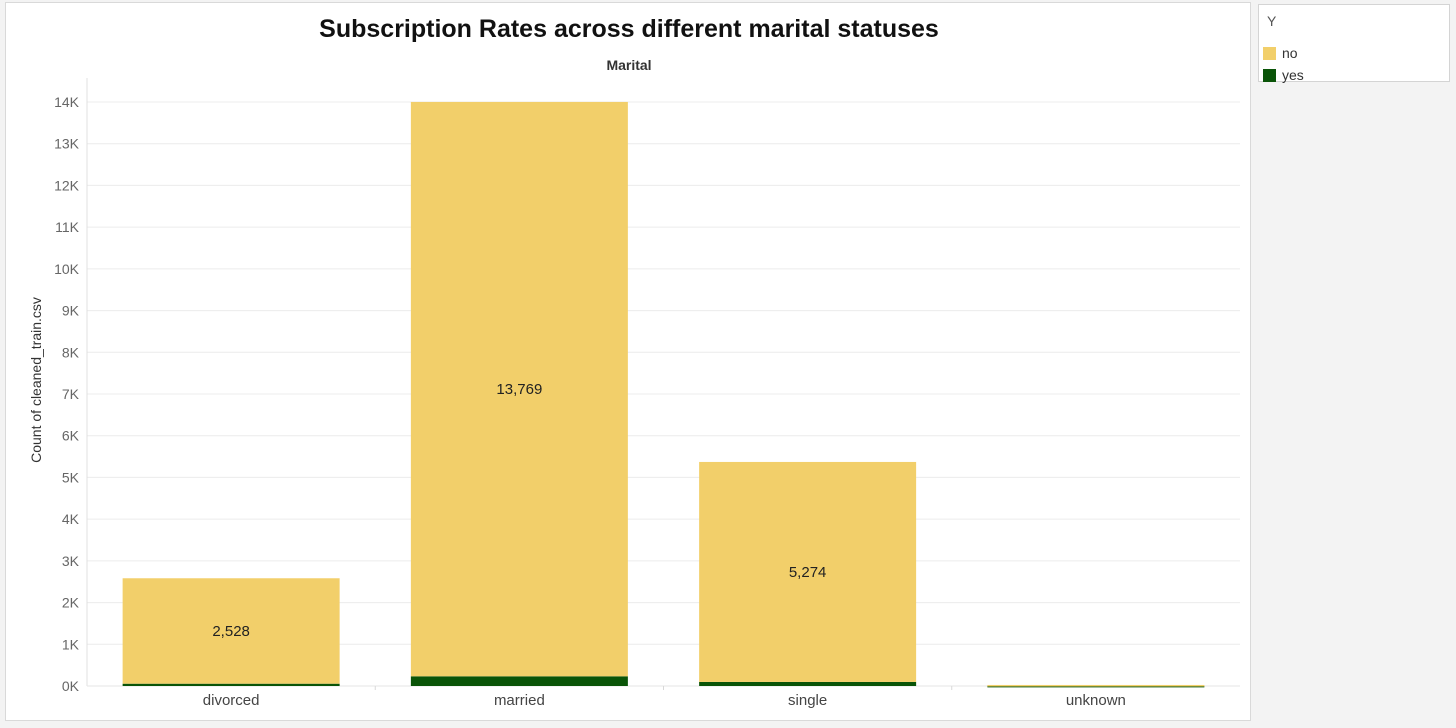 The height and width of the screenshot is (728, 1456). I want to click on bar-no-single, so click(808, 571).